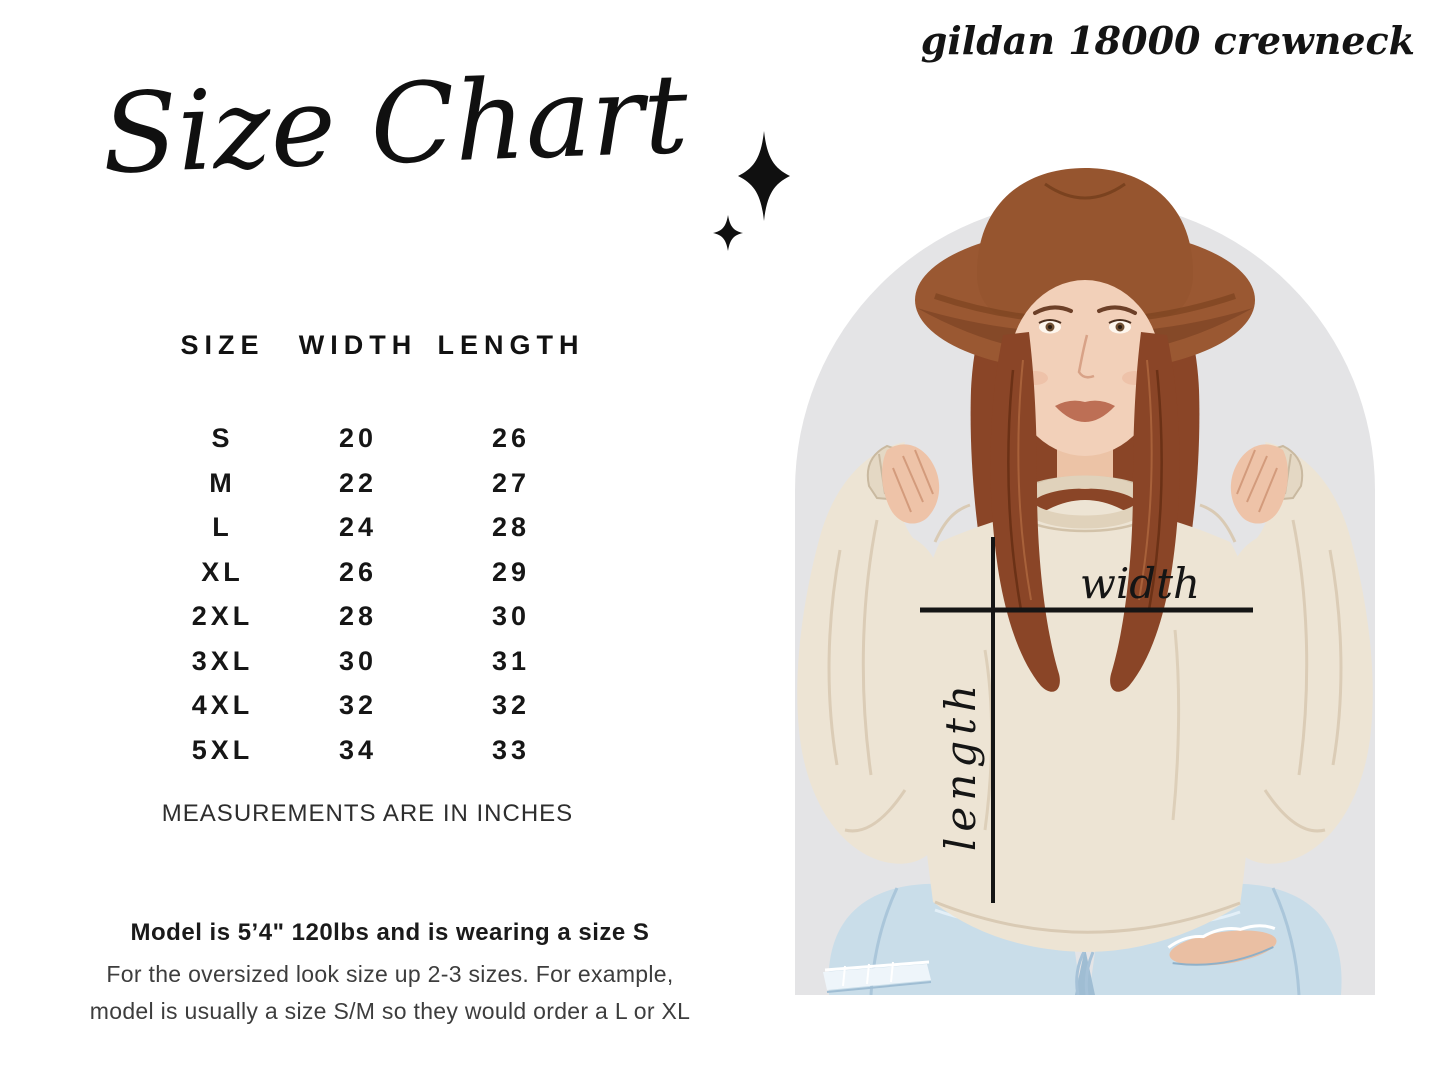 The image size is (1445, 1084). Describe the element at coordinates (1086, 356) in the screenshot. I see `nose` at that location.